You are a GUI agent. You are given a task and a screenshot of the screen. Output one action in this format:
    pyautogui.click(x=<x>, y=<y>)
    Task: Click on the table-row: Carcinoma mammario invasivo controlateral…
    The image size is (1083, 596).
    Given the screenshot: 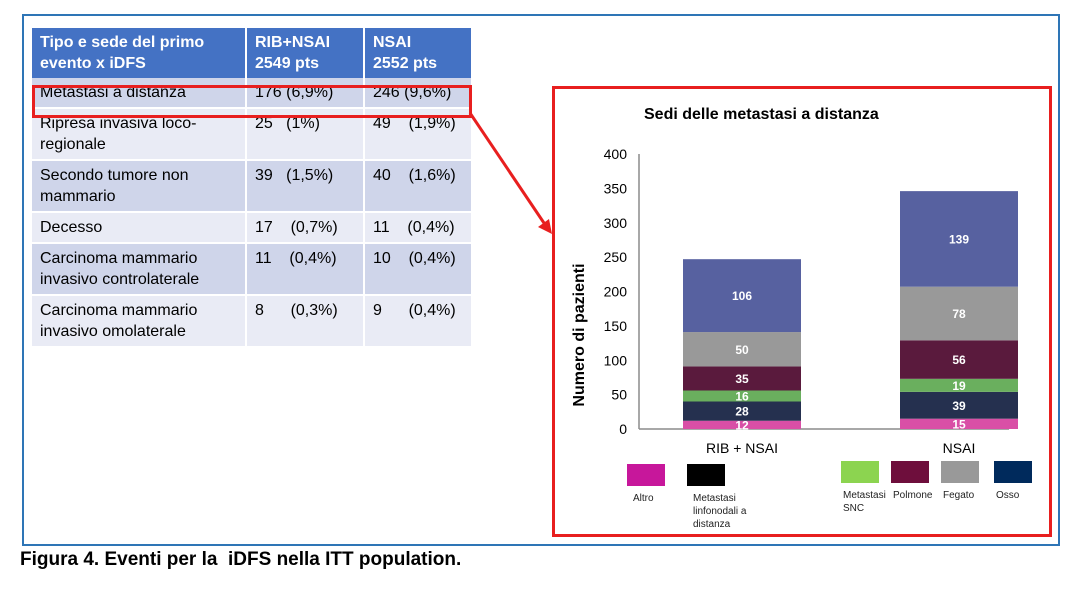 What is the action you would take?
    pyautogui.click(x=252, y=269)
    